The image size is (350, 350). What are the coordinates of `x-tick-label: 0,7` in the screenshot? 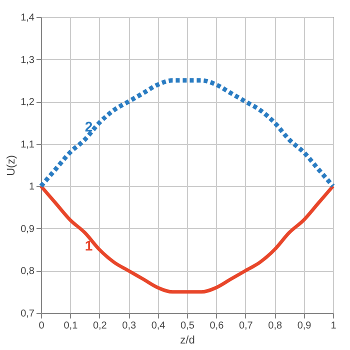 It's located at (246, 326).